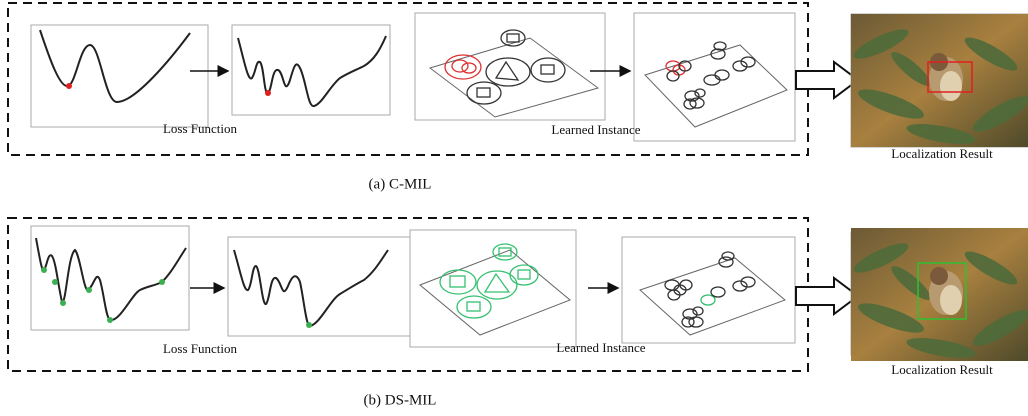  What do you see at coordinates (400, 400) in the screenshot?
I see `caption: (b) DS-MIL` at bounding box center [400, 400].